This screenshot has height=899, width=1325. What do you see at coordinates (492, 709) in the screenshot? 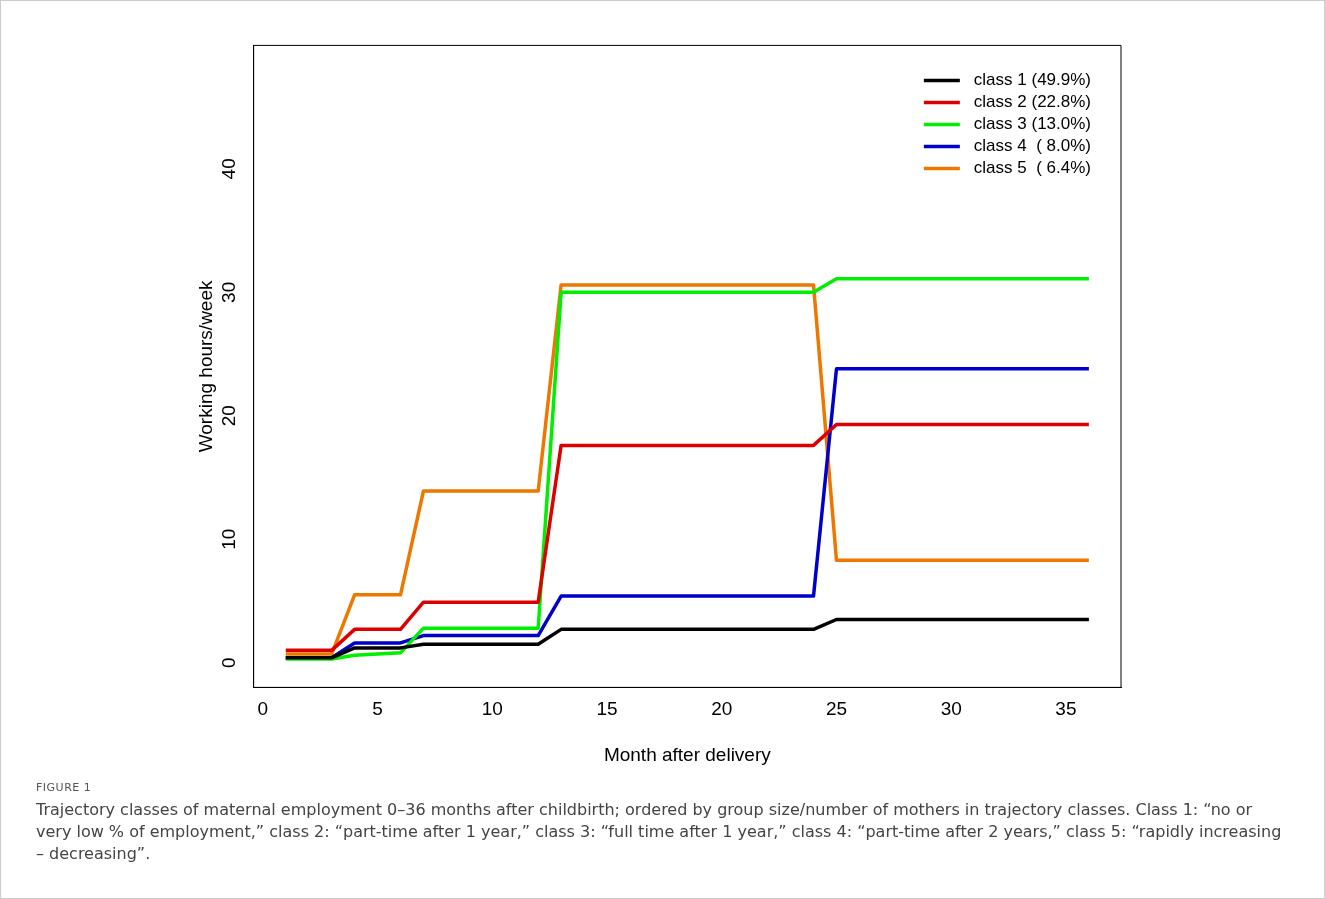
I see `x-tick-label: 10` at bounding box center [492, 709].